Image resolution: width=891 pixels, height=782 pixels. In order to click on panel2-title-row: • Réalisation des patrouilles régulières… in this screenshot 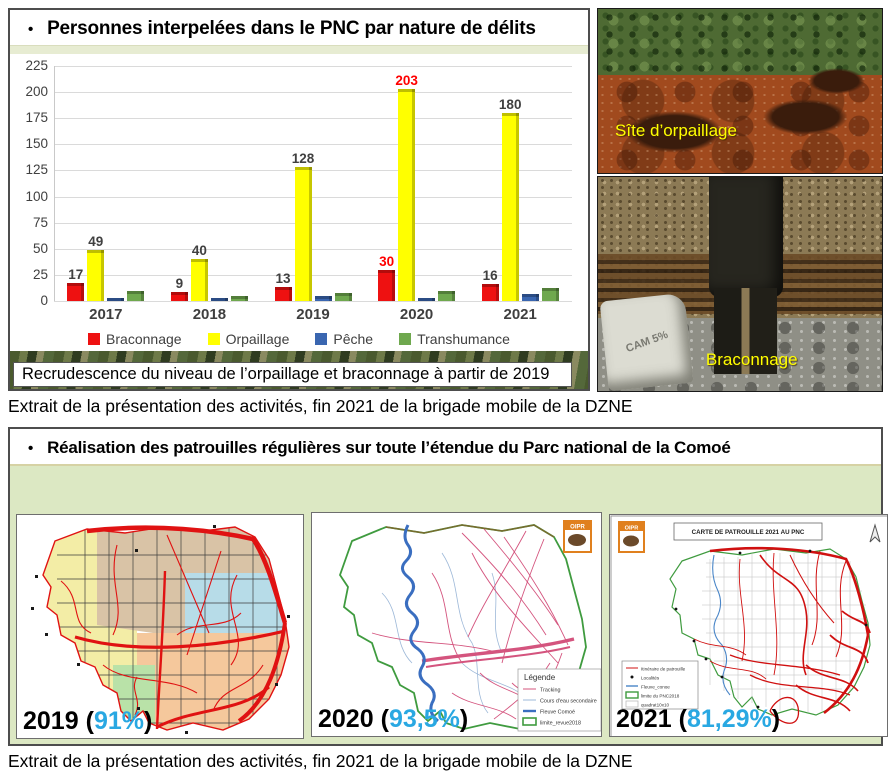, I will do `click(445, 446)`.